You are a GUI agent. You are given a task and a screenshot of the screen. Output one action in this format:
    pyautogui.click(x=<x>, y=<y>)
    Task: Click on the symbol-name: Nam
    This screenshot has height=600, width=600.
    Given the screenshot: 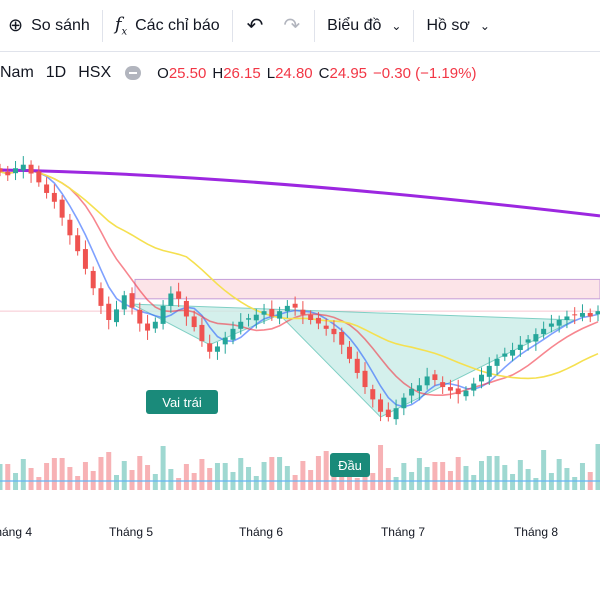 What is the action you would take?
    pyautogui.click(x=17, y=72)
    